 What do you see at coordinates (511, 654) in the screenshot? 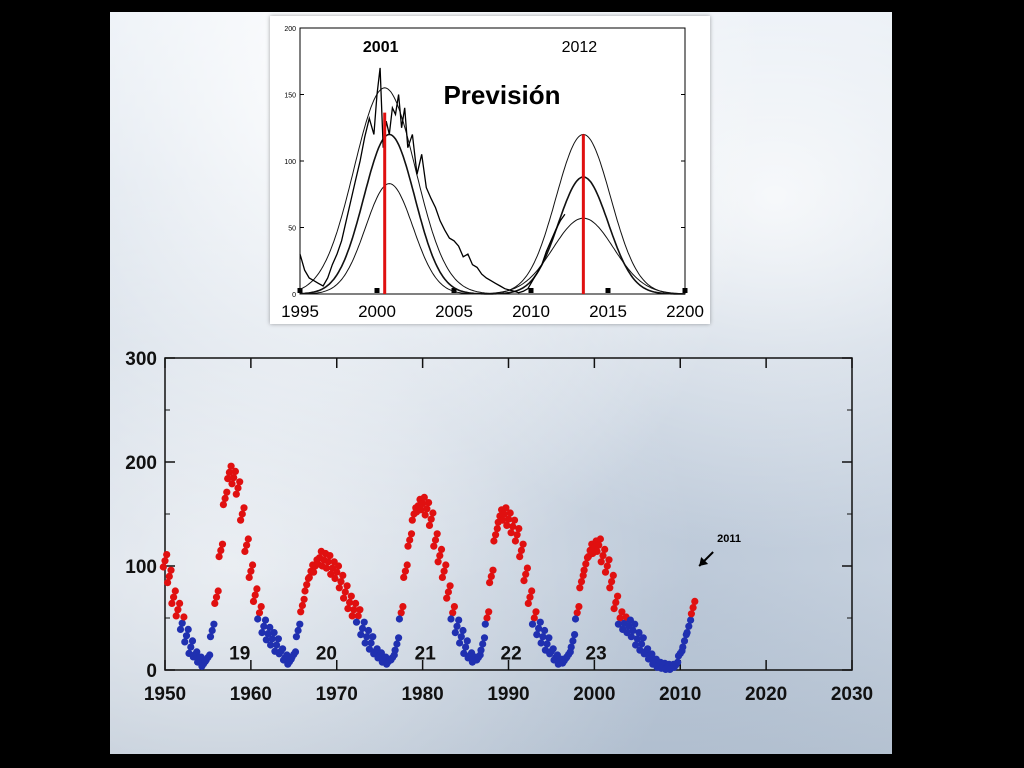
I see `cycle-number-label: 22` at bounding box center [511, 654].